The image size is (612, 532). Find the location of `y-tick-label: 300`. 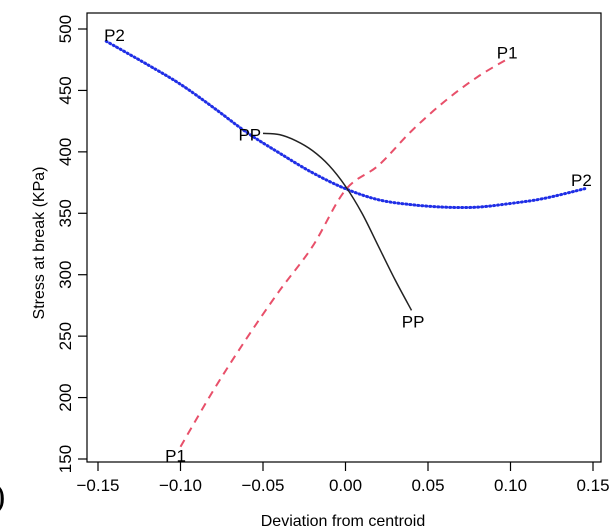

y-tick-label: 300 is located at coordinates (65, 275).